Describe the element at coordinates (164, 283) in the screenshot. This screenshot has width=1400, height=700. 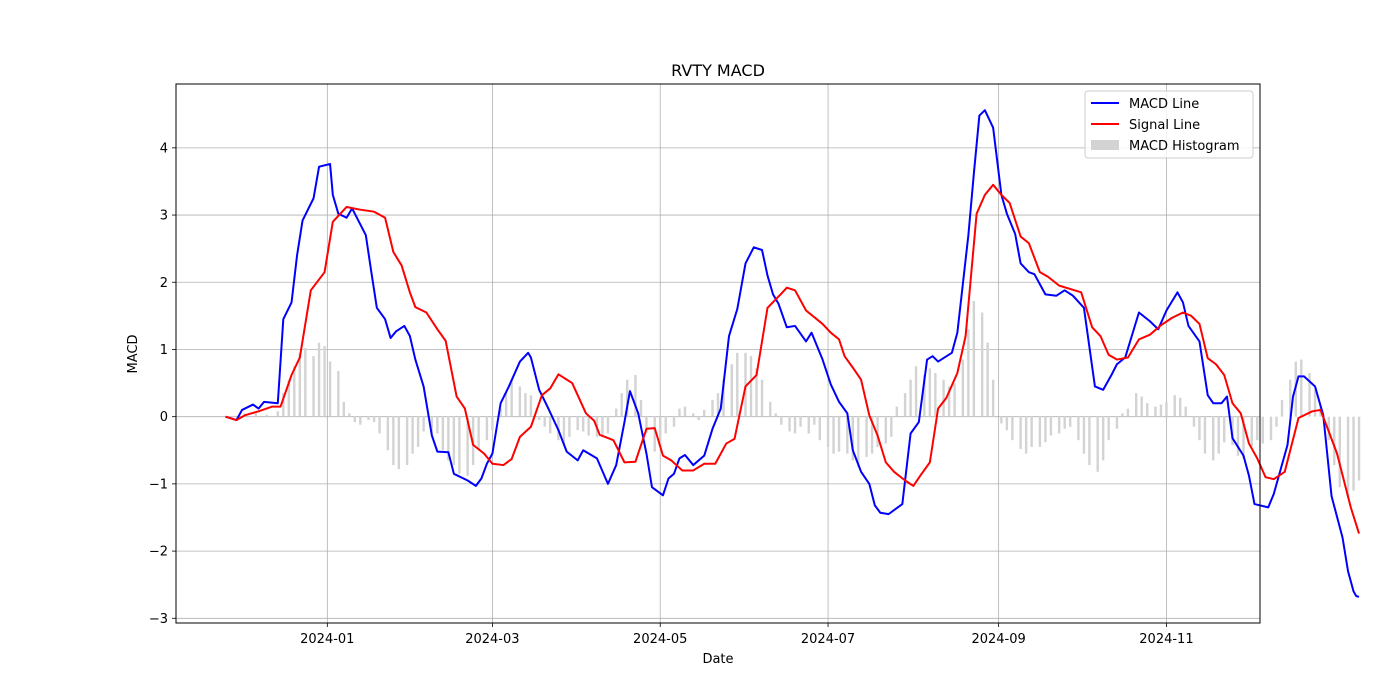
I see `y-tick-label: 2` at that location.